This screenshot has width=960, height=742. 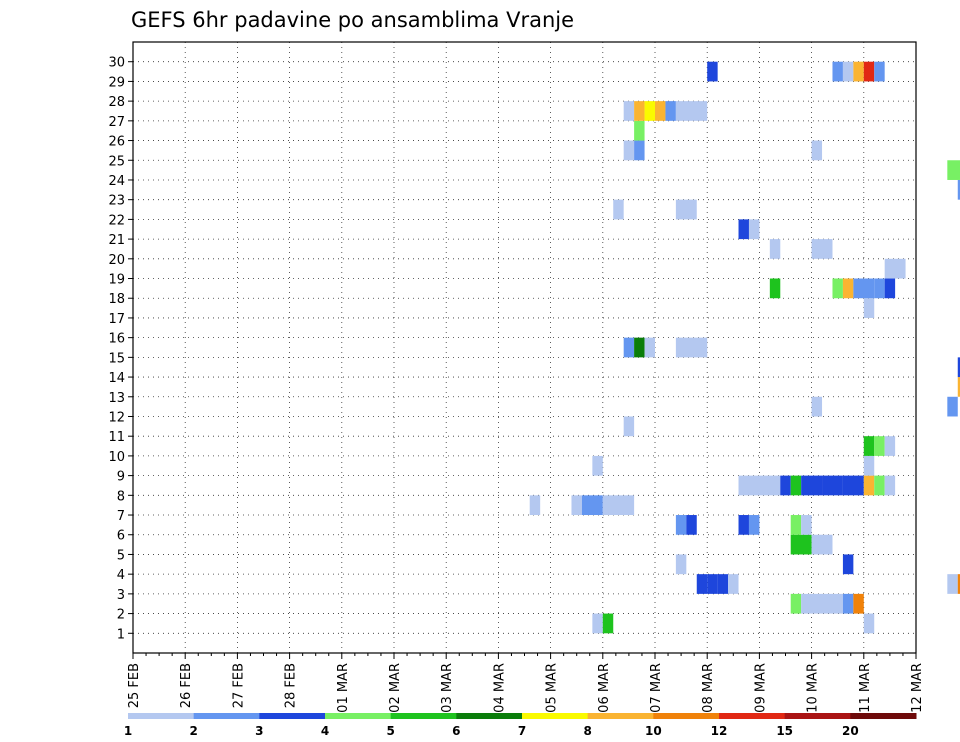 I want to click on y-tick-label: 26, so click(x=116, y=142).